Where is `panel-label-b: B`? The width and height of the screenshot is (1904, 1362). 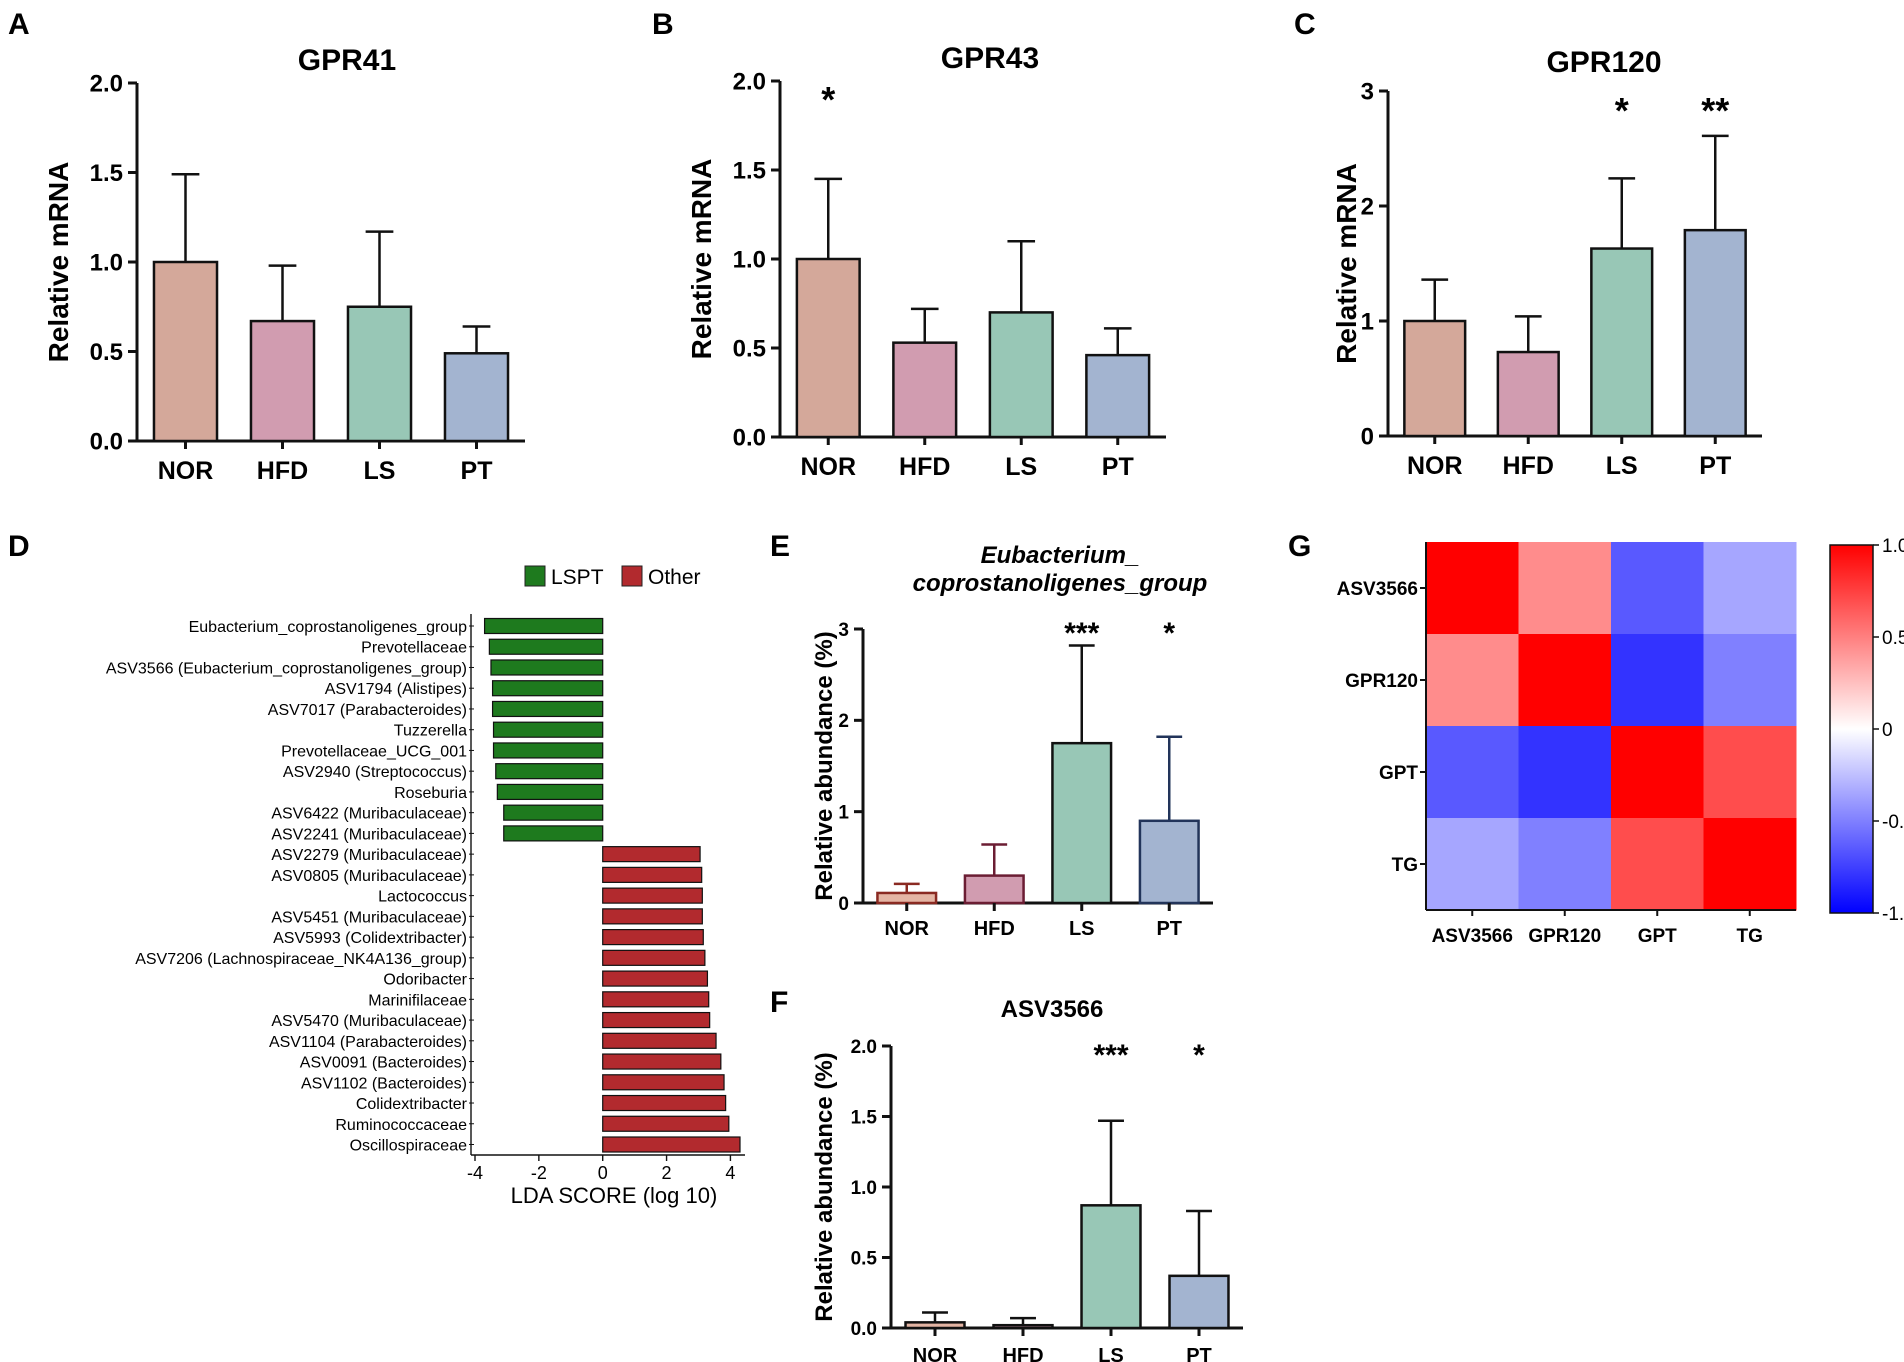
panel-label-b: B is located at coordinates (663, 24).